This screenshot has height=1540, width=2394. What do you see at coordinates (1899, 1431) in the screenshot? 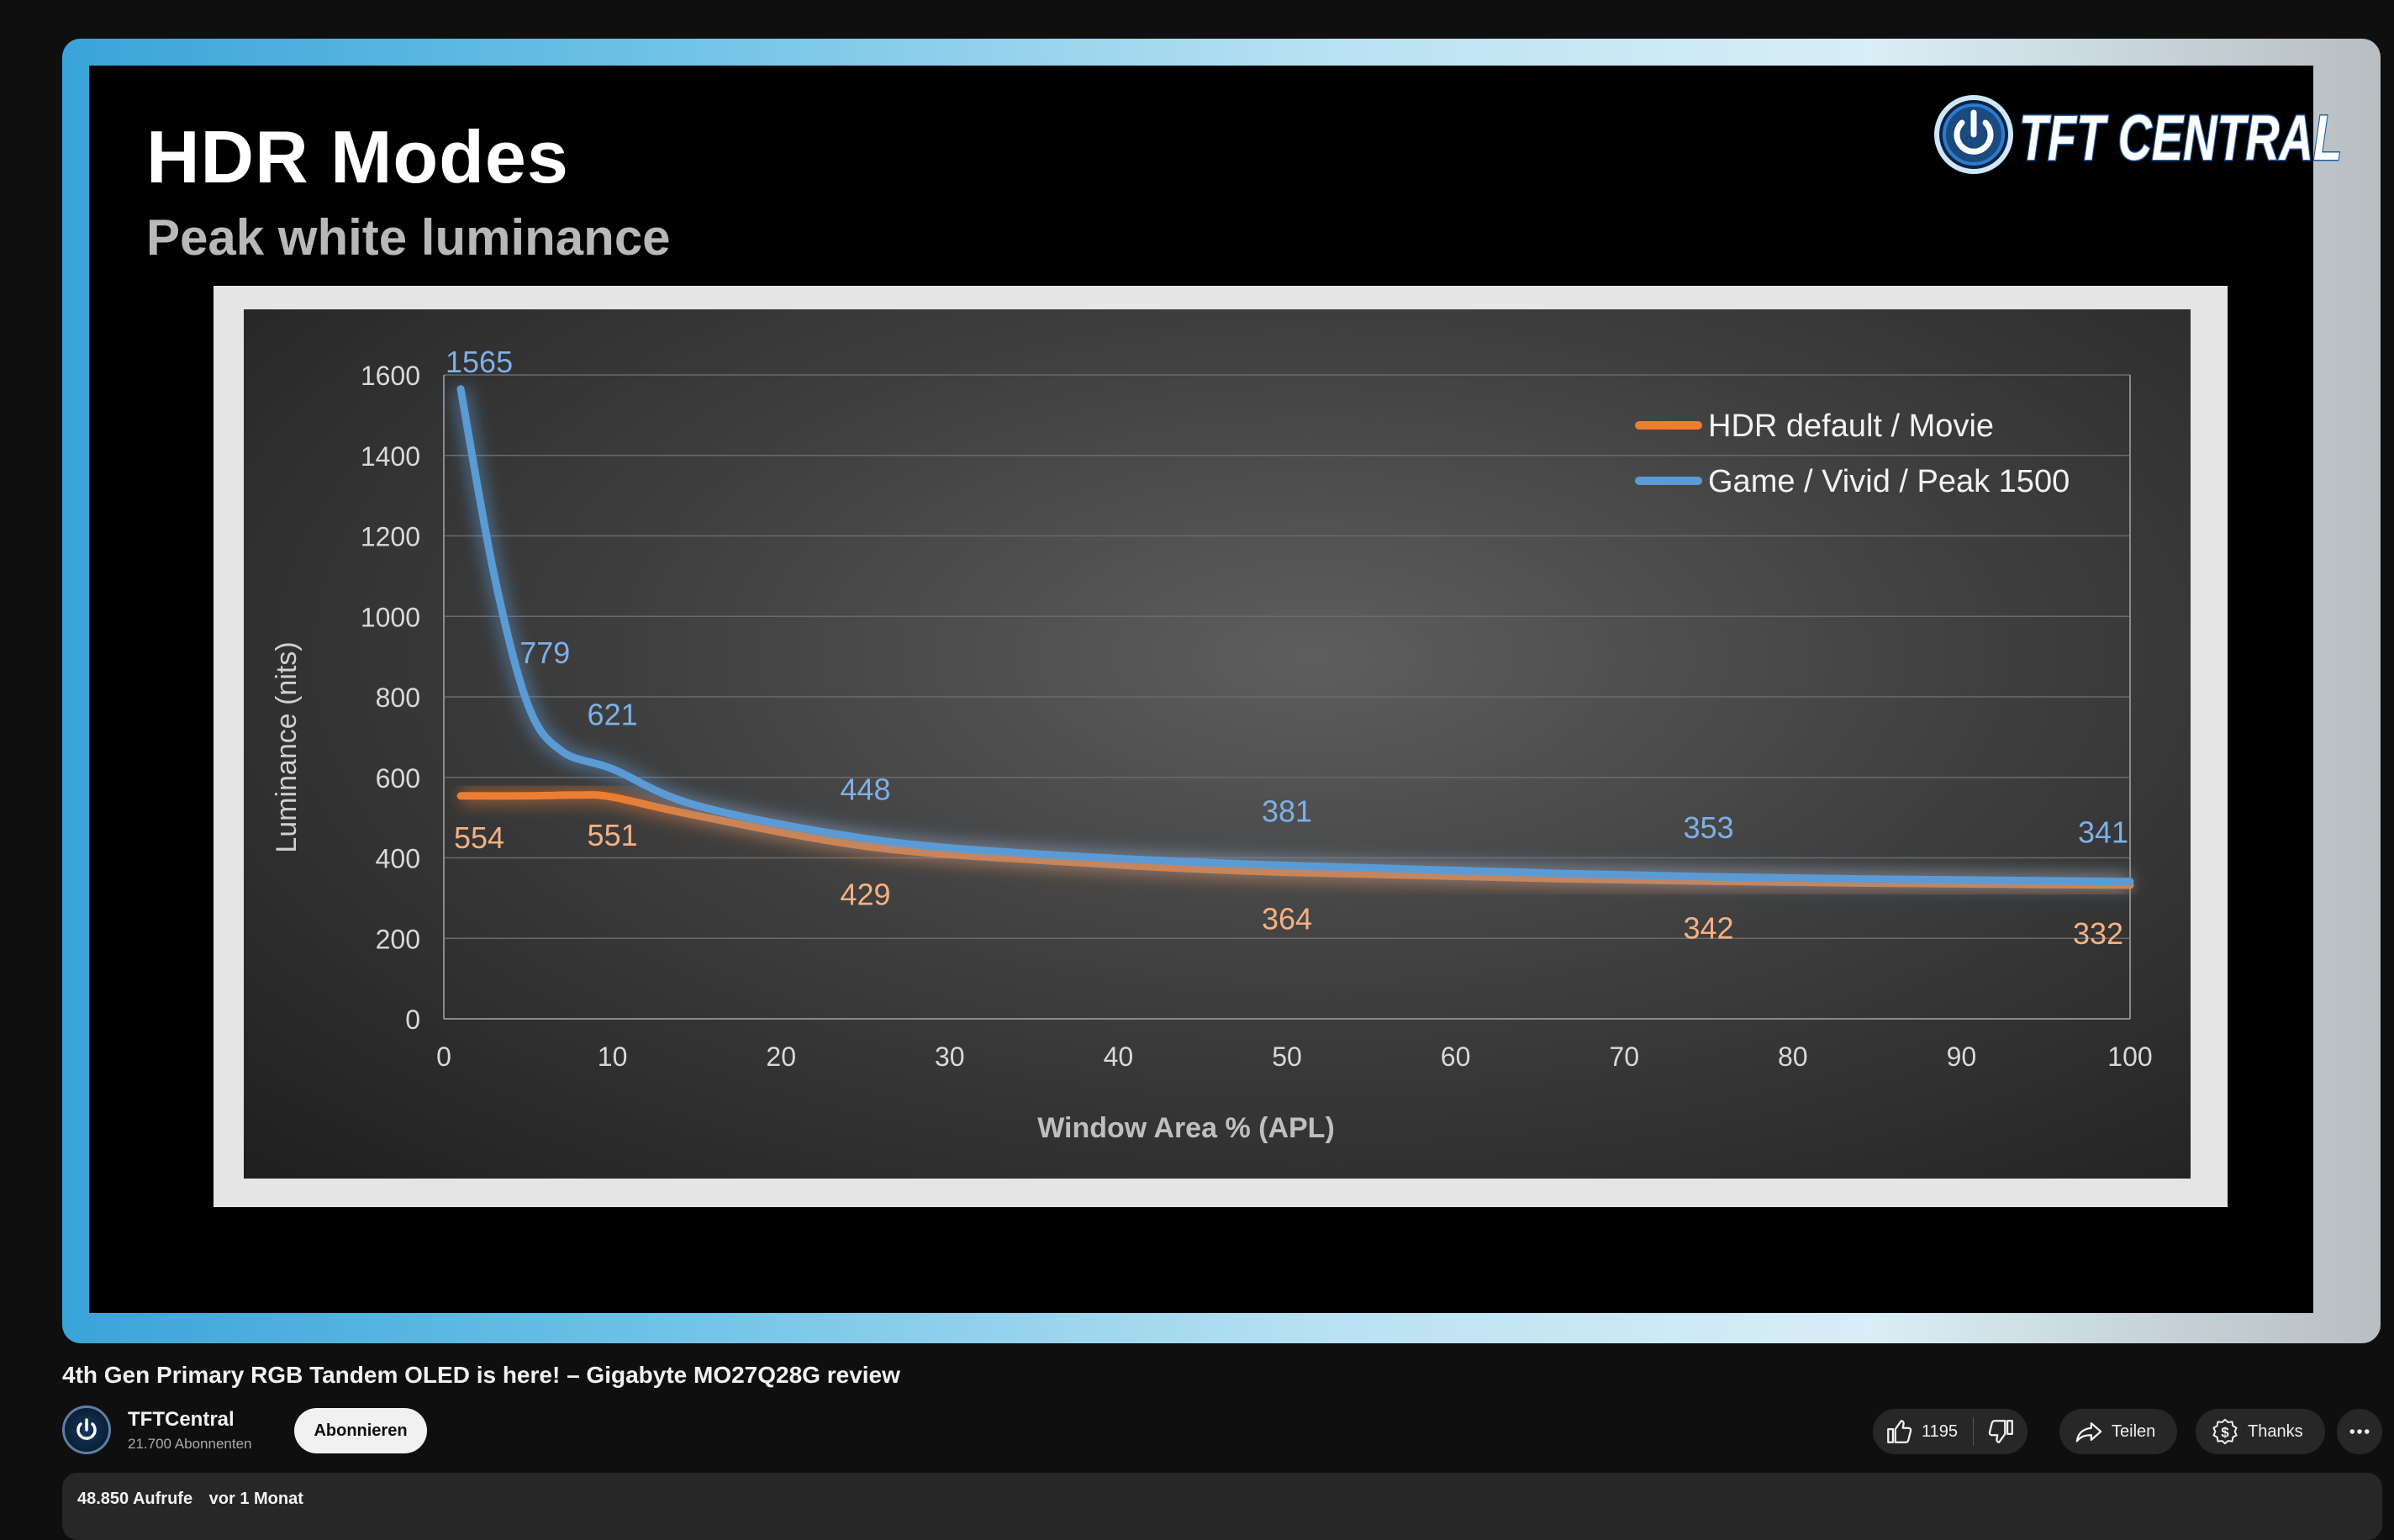
I see `thumbs-up-icon` at bounding box center [1899, 1431].